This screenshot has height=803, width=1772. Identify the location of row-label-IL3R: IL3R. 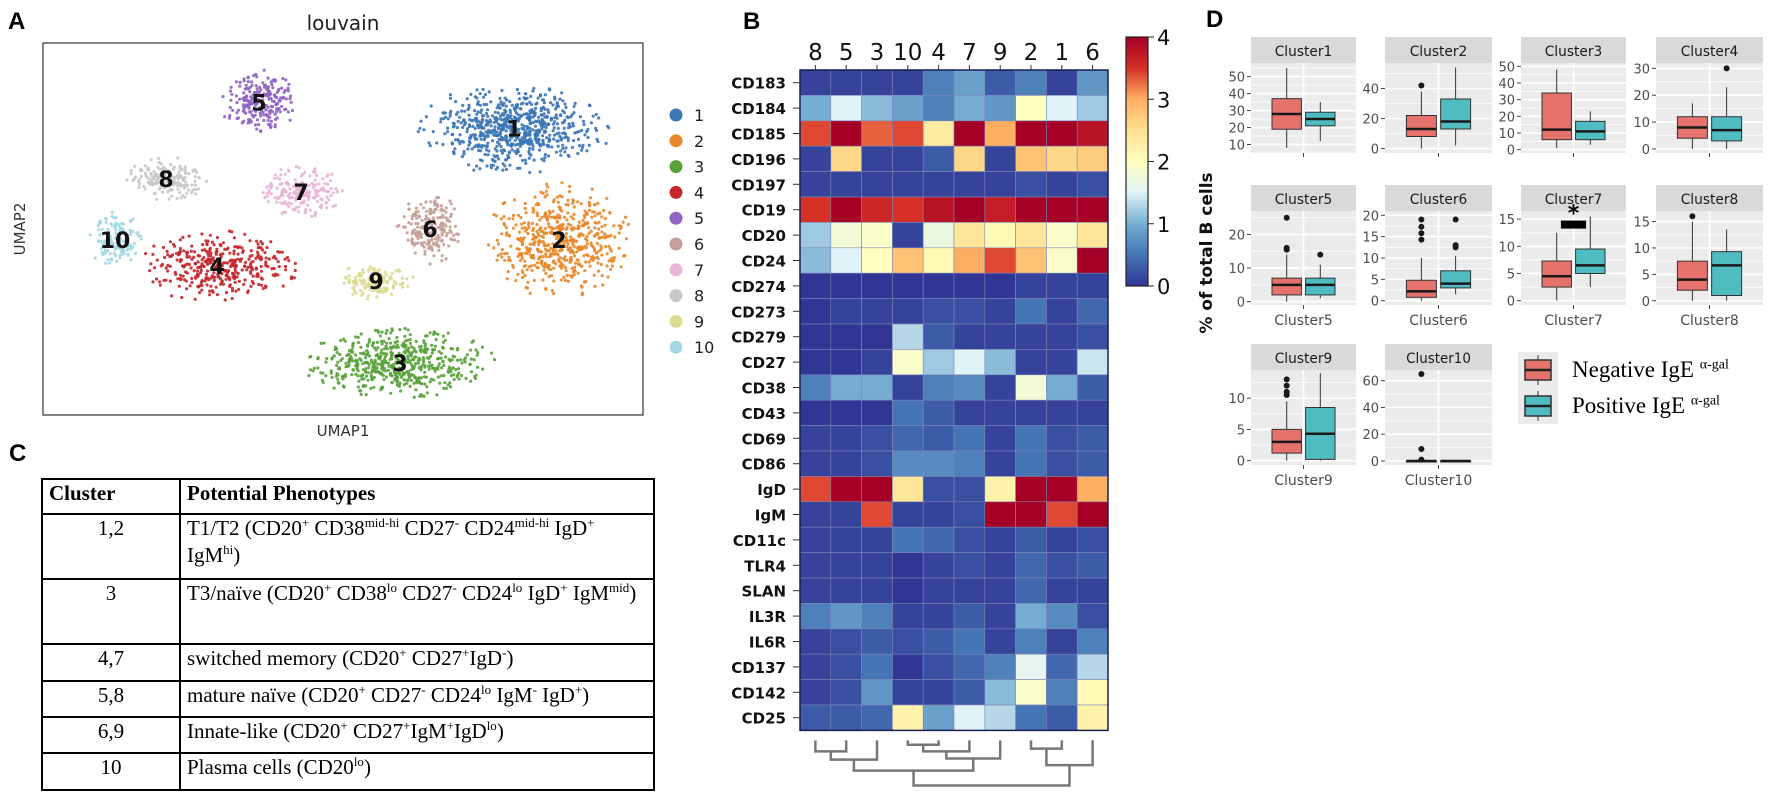
(768, 617).